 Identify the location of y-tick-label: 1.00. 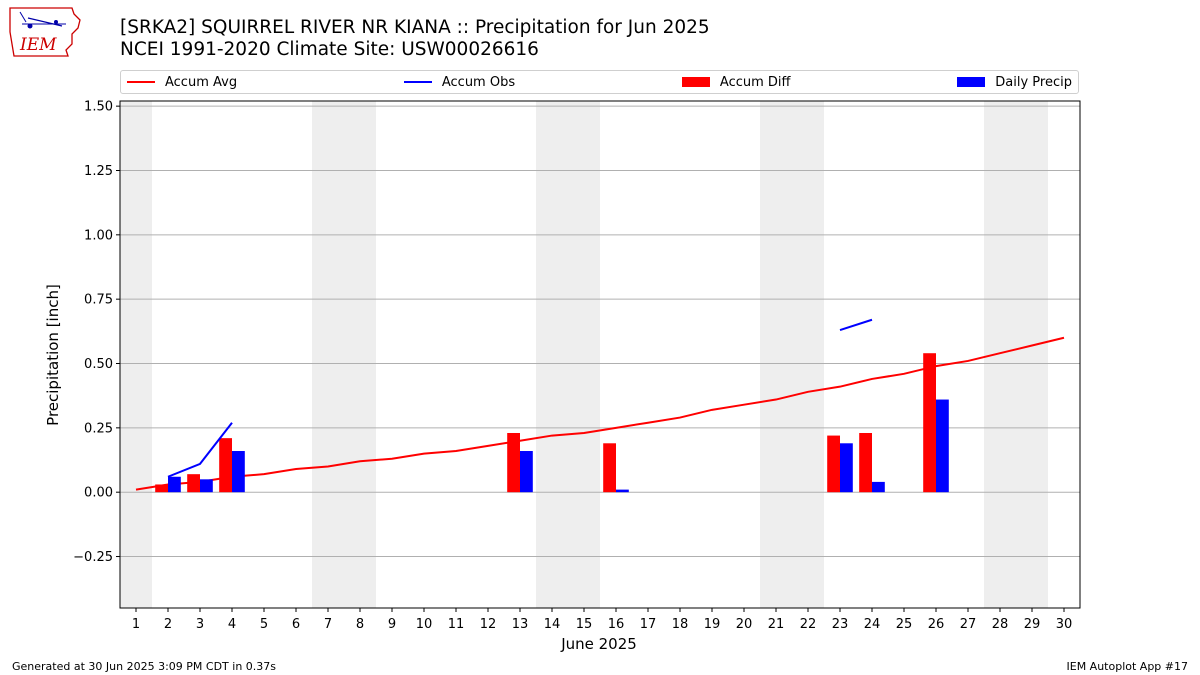
(98, 235).